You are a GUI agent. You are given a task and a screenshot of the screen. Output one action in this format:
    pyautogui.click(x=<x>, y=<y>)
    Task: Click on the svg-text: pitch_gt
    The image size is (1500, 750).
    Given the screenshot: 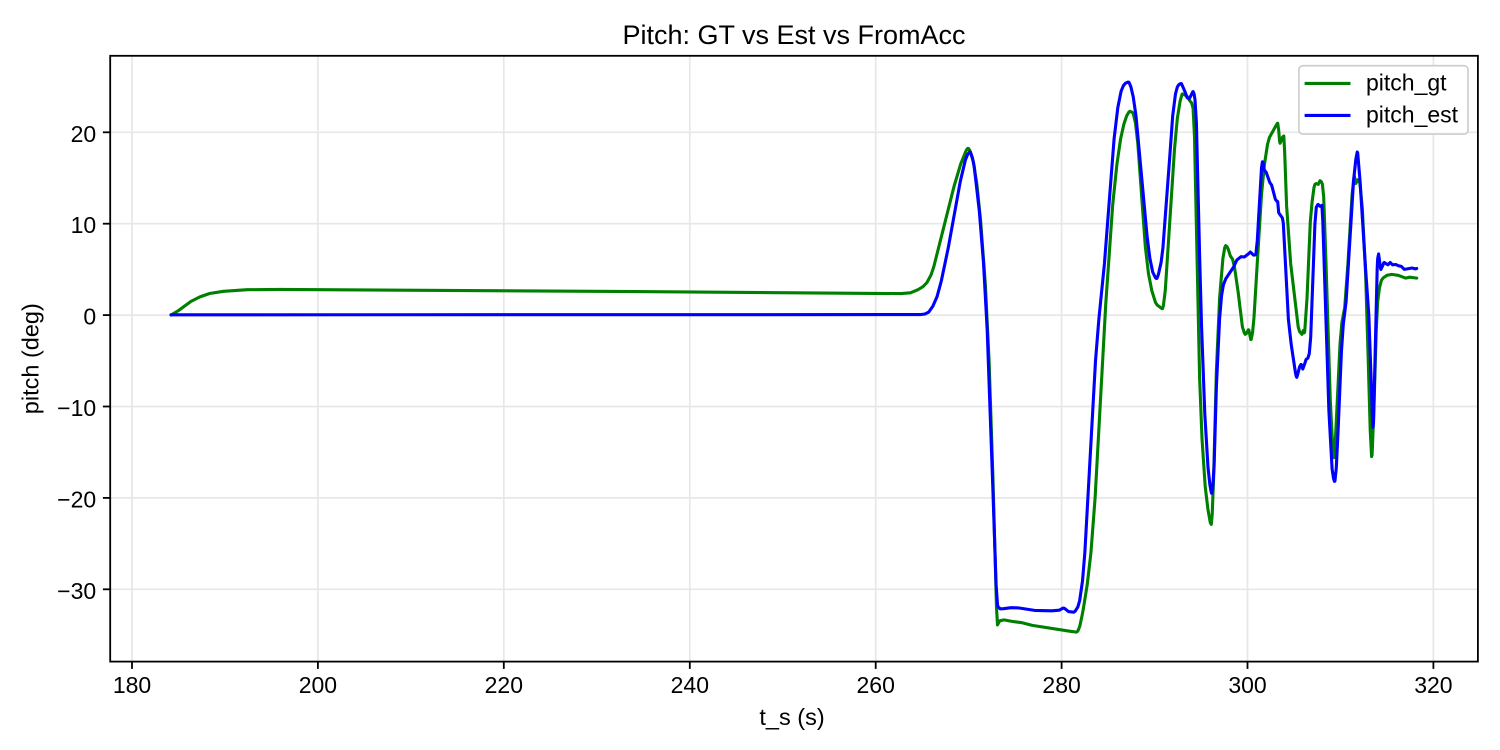 What is the action you would take?
    pyautogui.click(x=1406, y=82)
    